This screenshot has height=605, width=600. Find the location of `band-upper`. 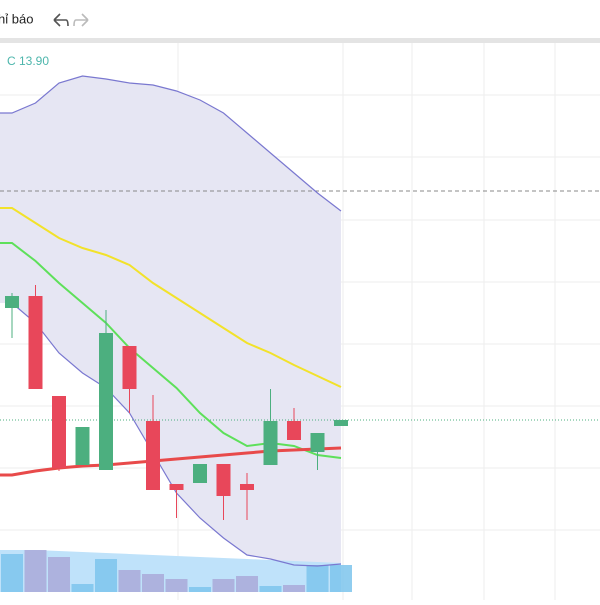

band-upper is located at coordinates (171, 143).